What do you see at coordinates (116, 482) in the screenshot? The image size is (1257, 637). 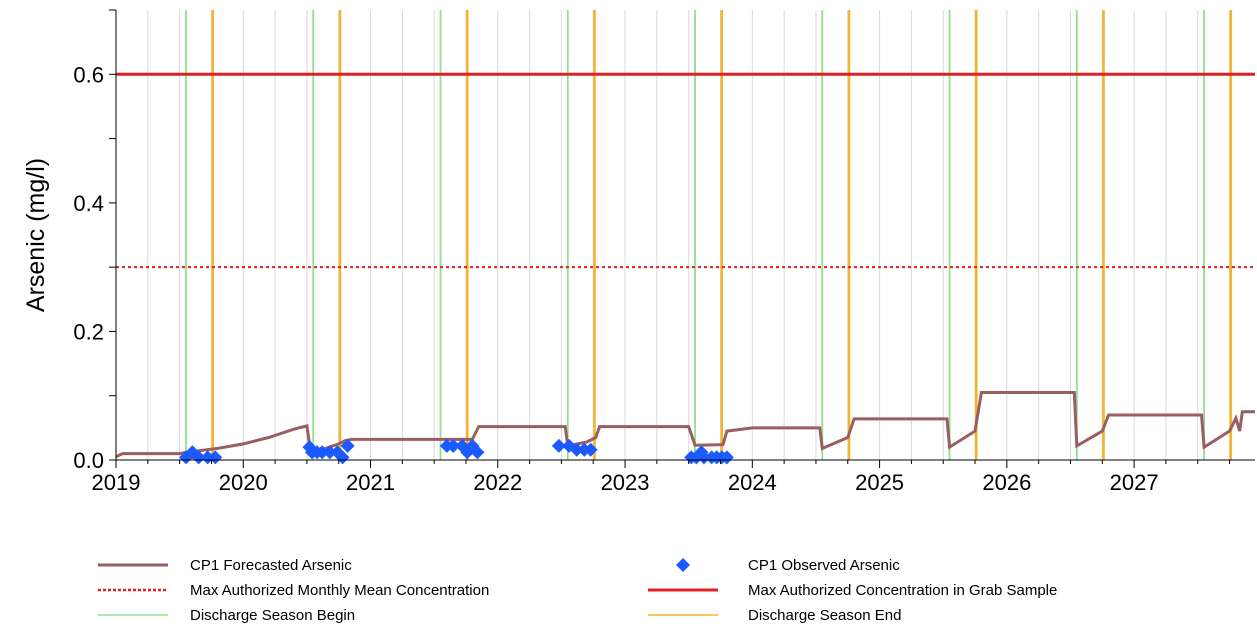 I see `x-tick-label: 2019` at bounding box center [116, 482].